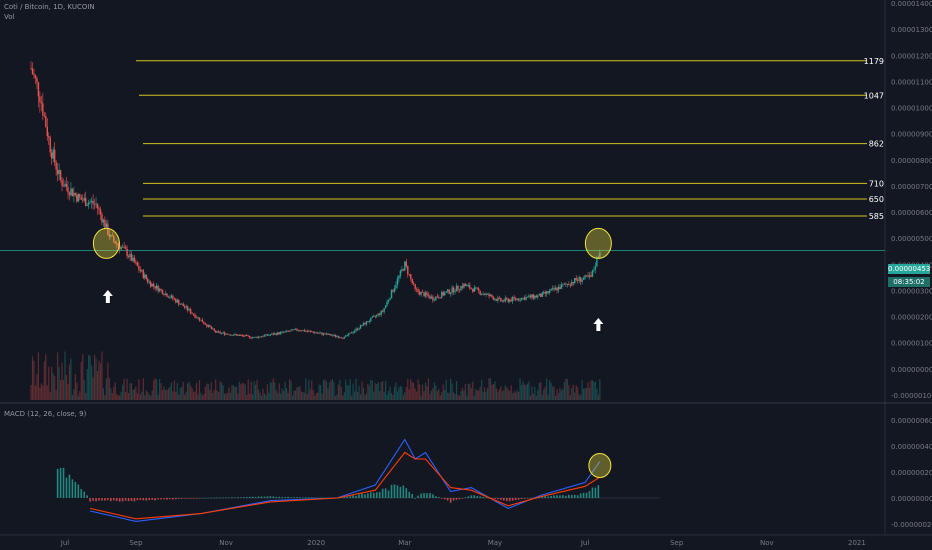 This screenshot has width=932, height=550. What do you see at coordinates (585, 543) in the screenshot?
I see `time-tick-label: Jul` at bounding box center [585, 543].